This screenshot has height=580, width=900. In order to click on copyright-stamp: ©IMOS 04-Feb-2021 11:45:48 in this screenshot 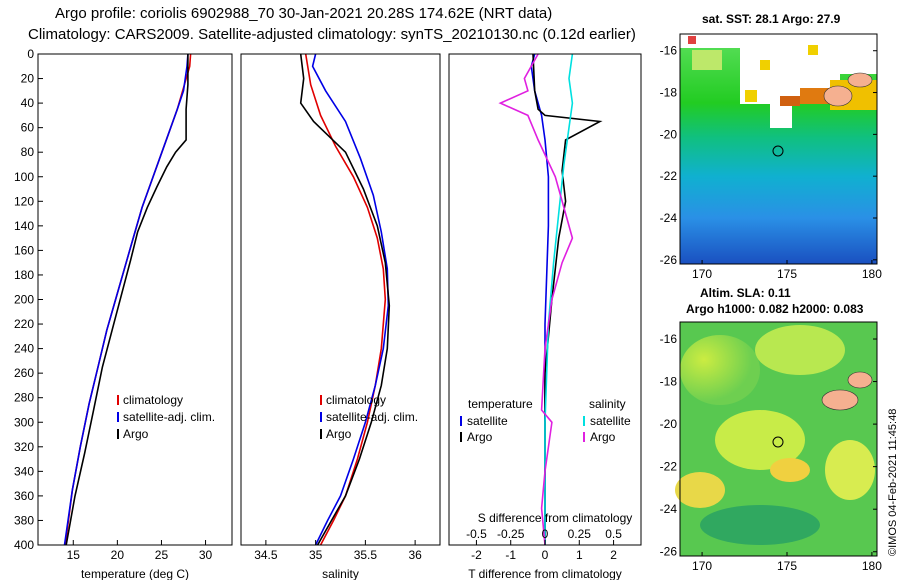, I will do `click(893, 482)`.